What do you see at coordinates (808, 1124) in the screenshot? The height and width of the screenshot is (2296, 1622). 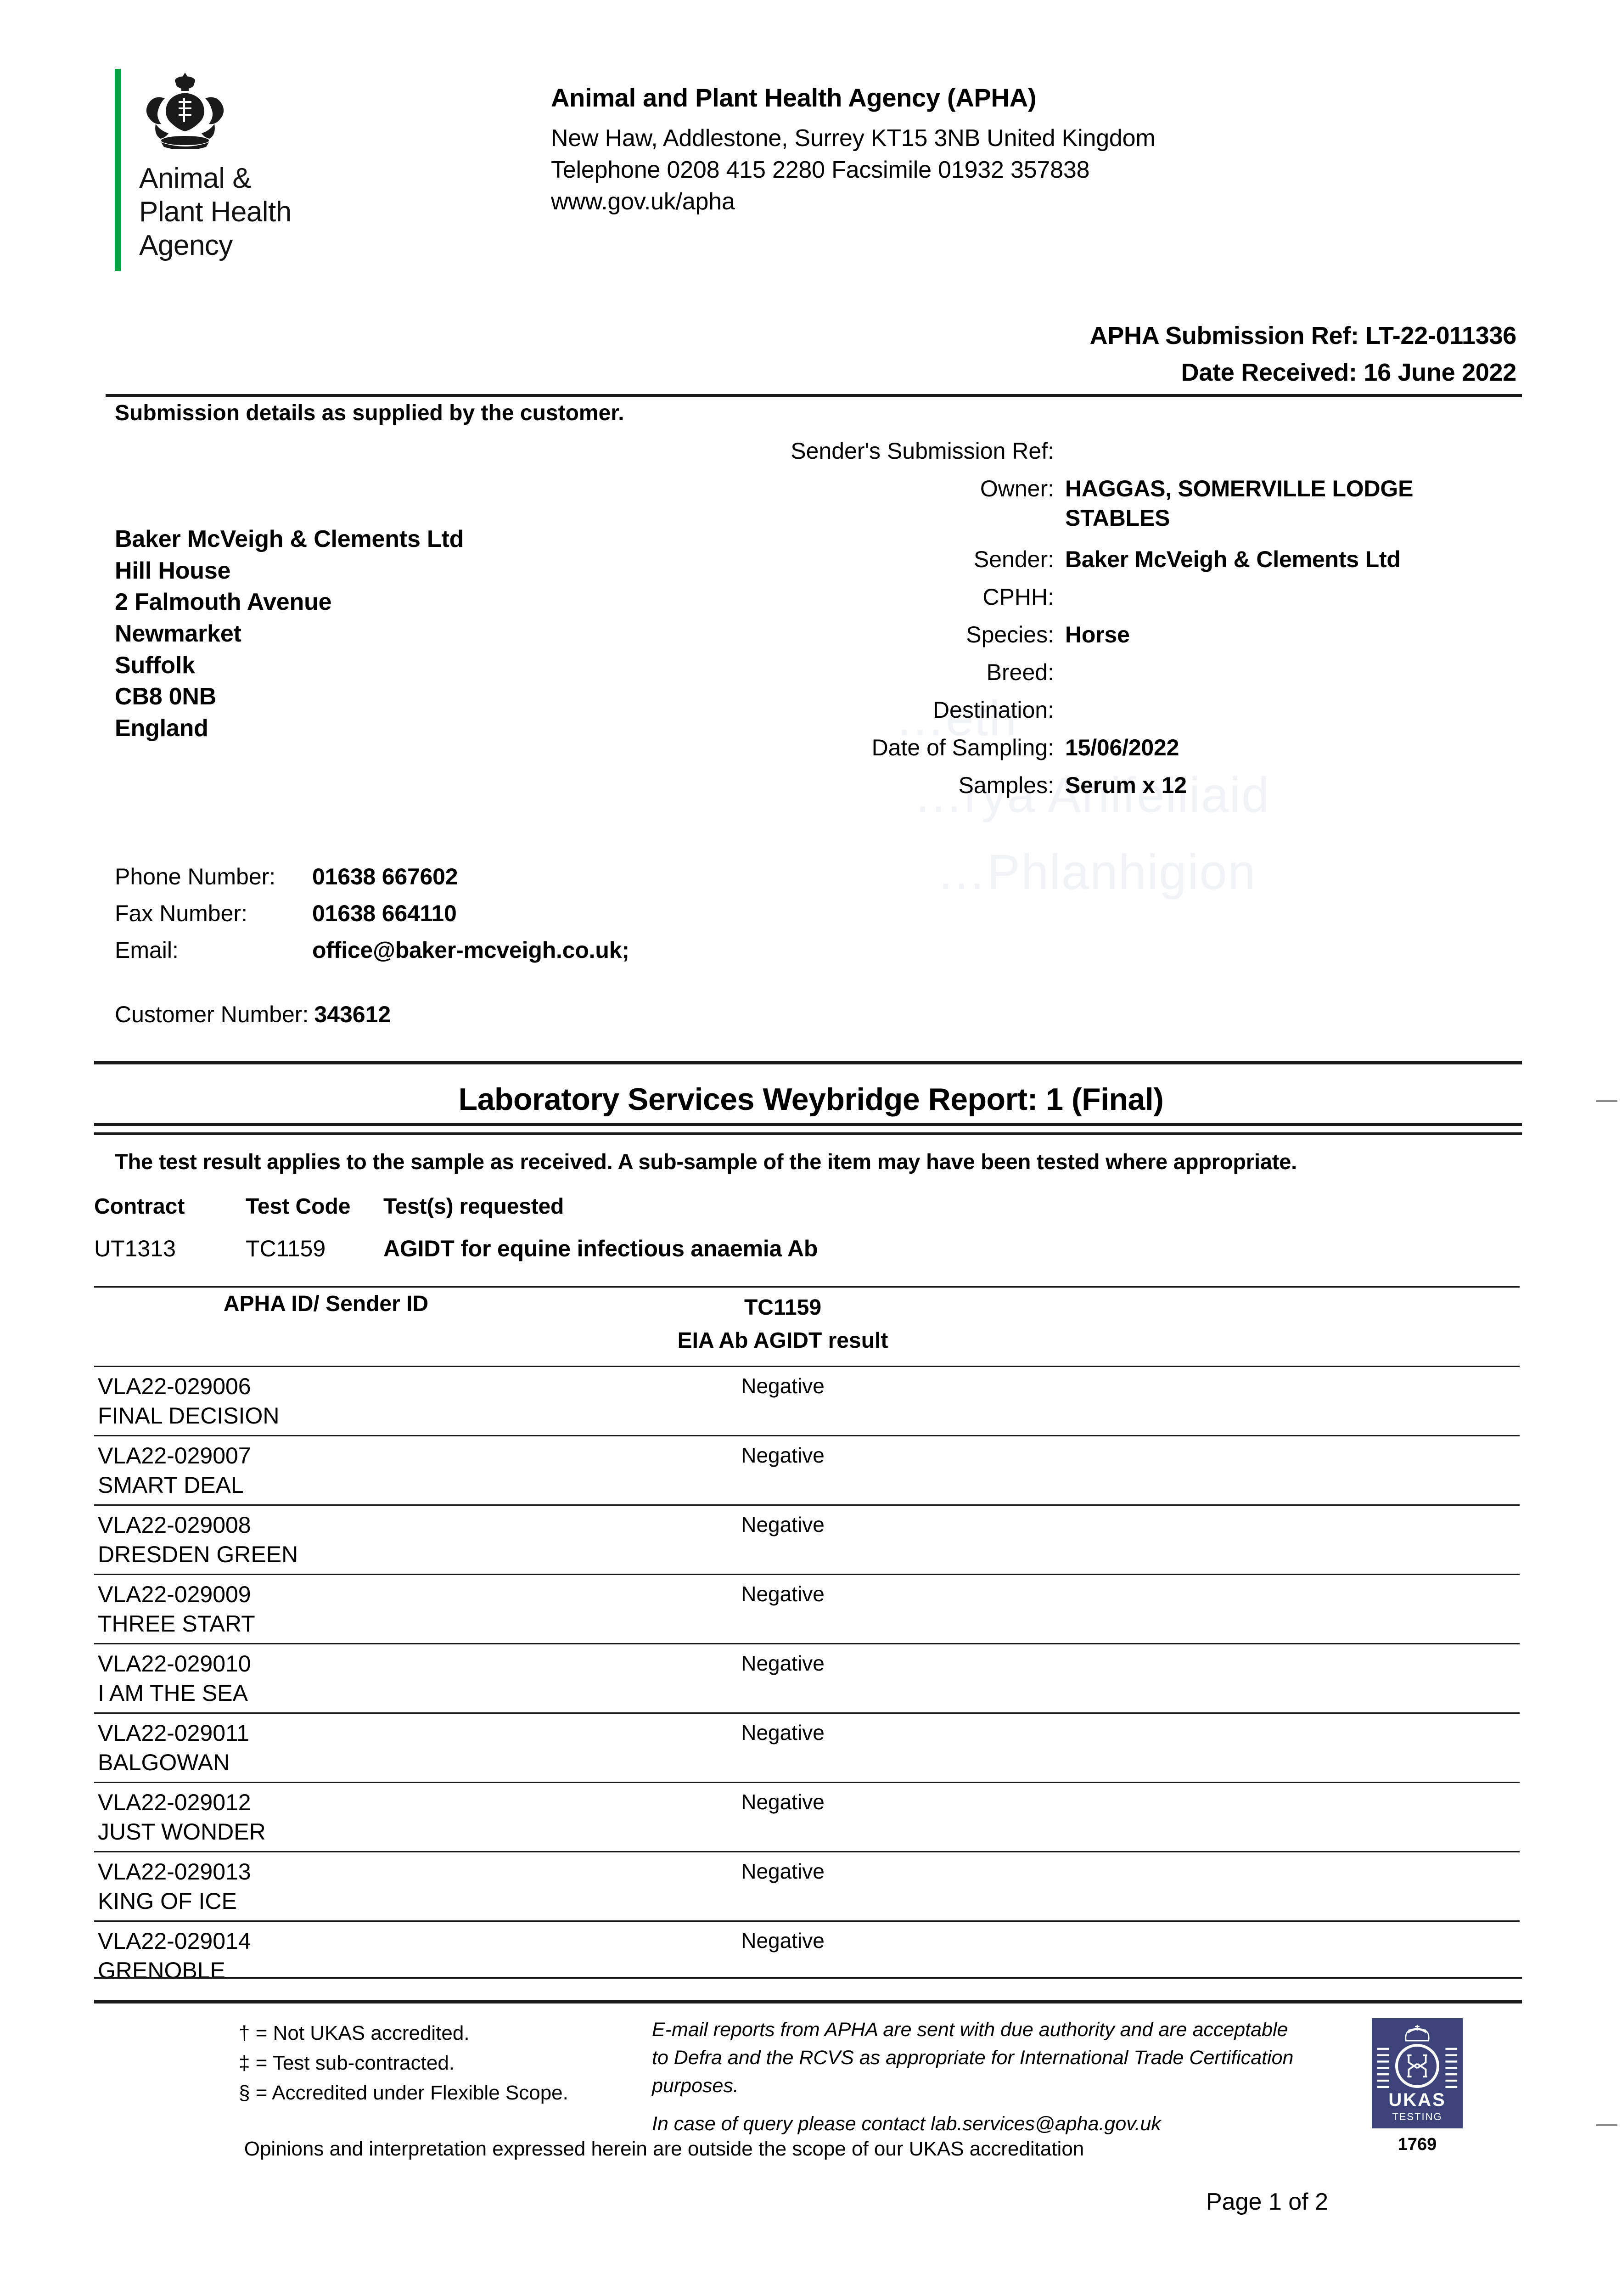 I see `rule-below-report-title-a` at bounding box center [808, 1124].